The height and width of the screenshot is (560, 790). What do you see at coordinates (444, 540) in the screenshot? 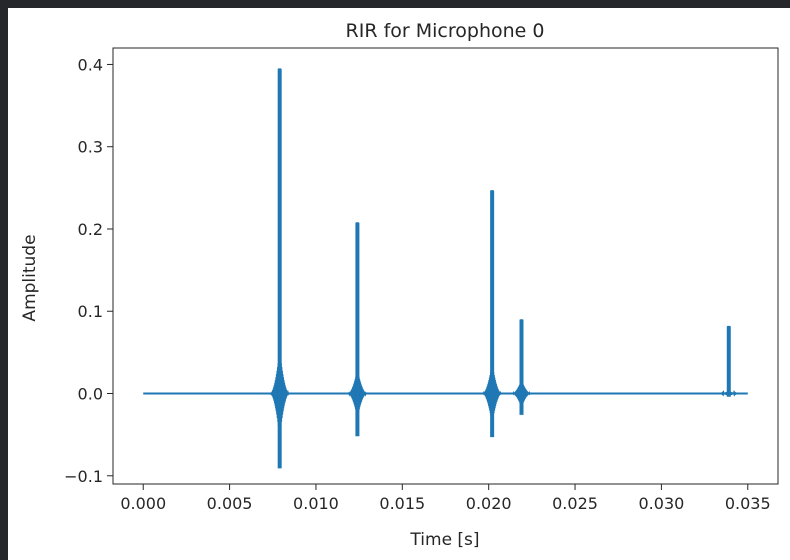
I see `x-axis-label: Time [s]` at bounding box center [444, 540].